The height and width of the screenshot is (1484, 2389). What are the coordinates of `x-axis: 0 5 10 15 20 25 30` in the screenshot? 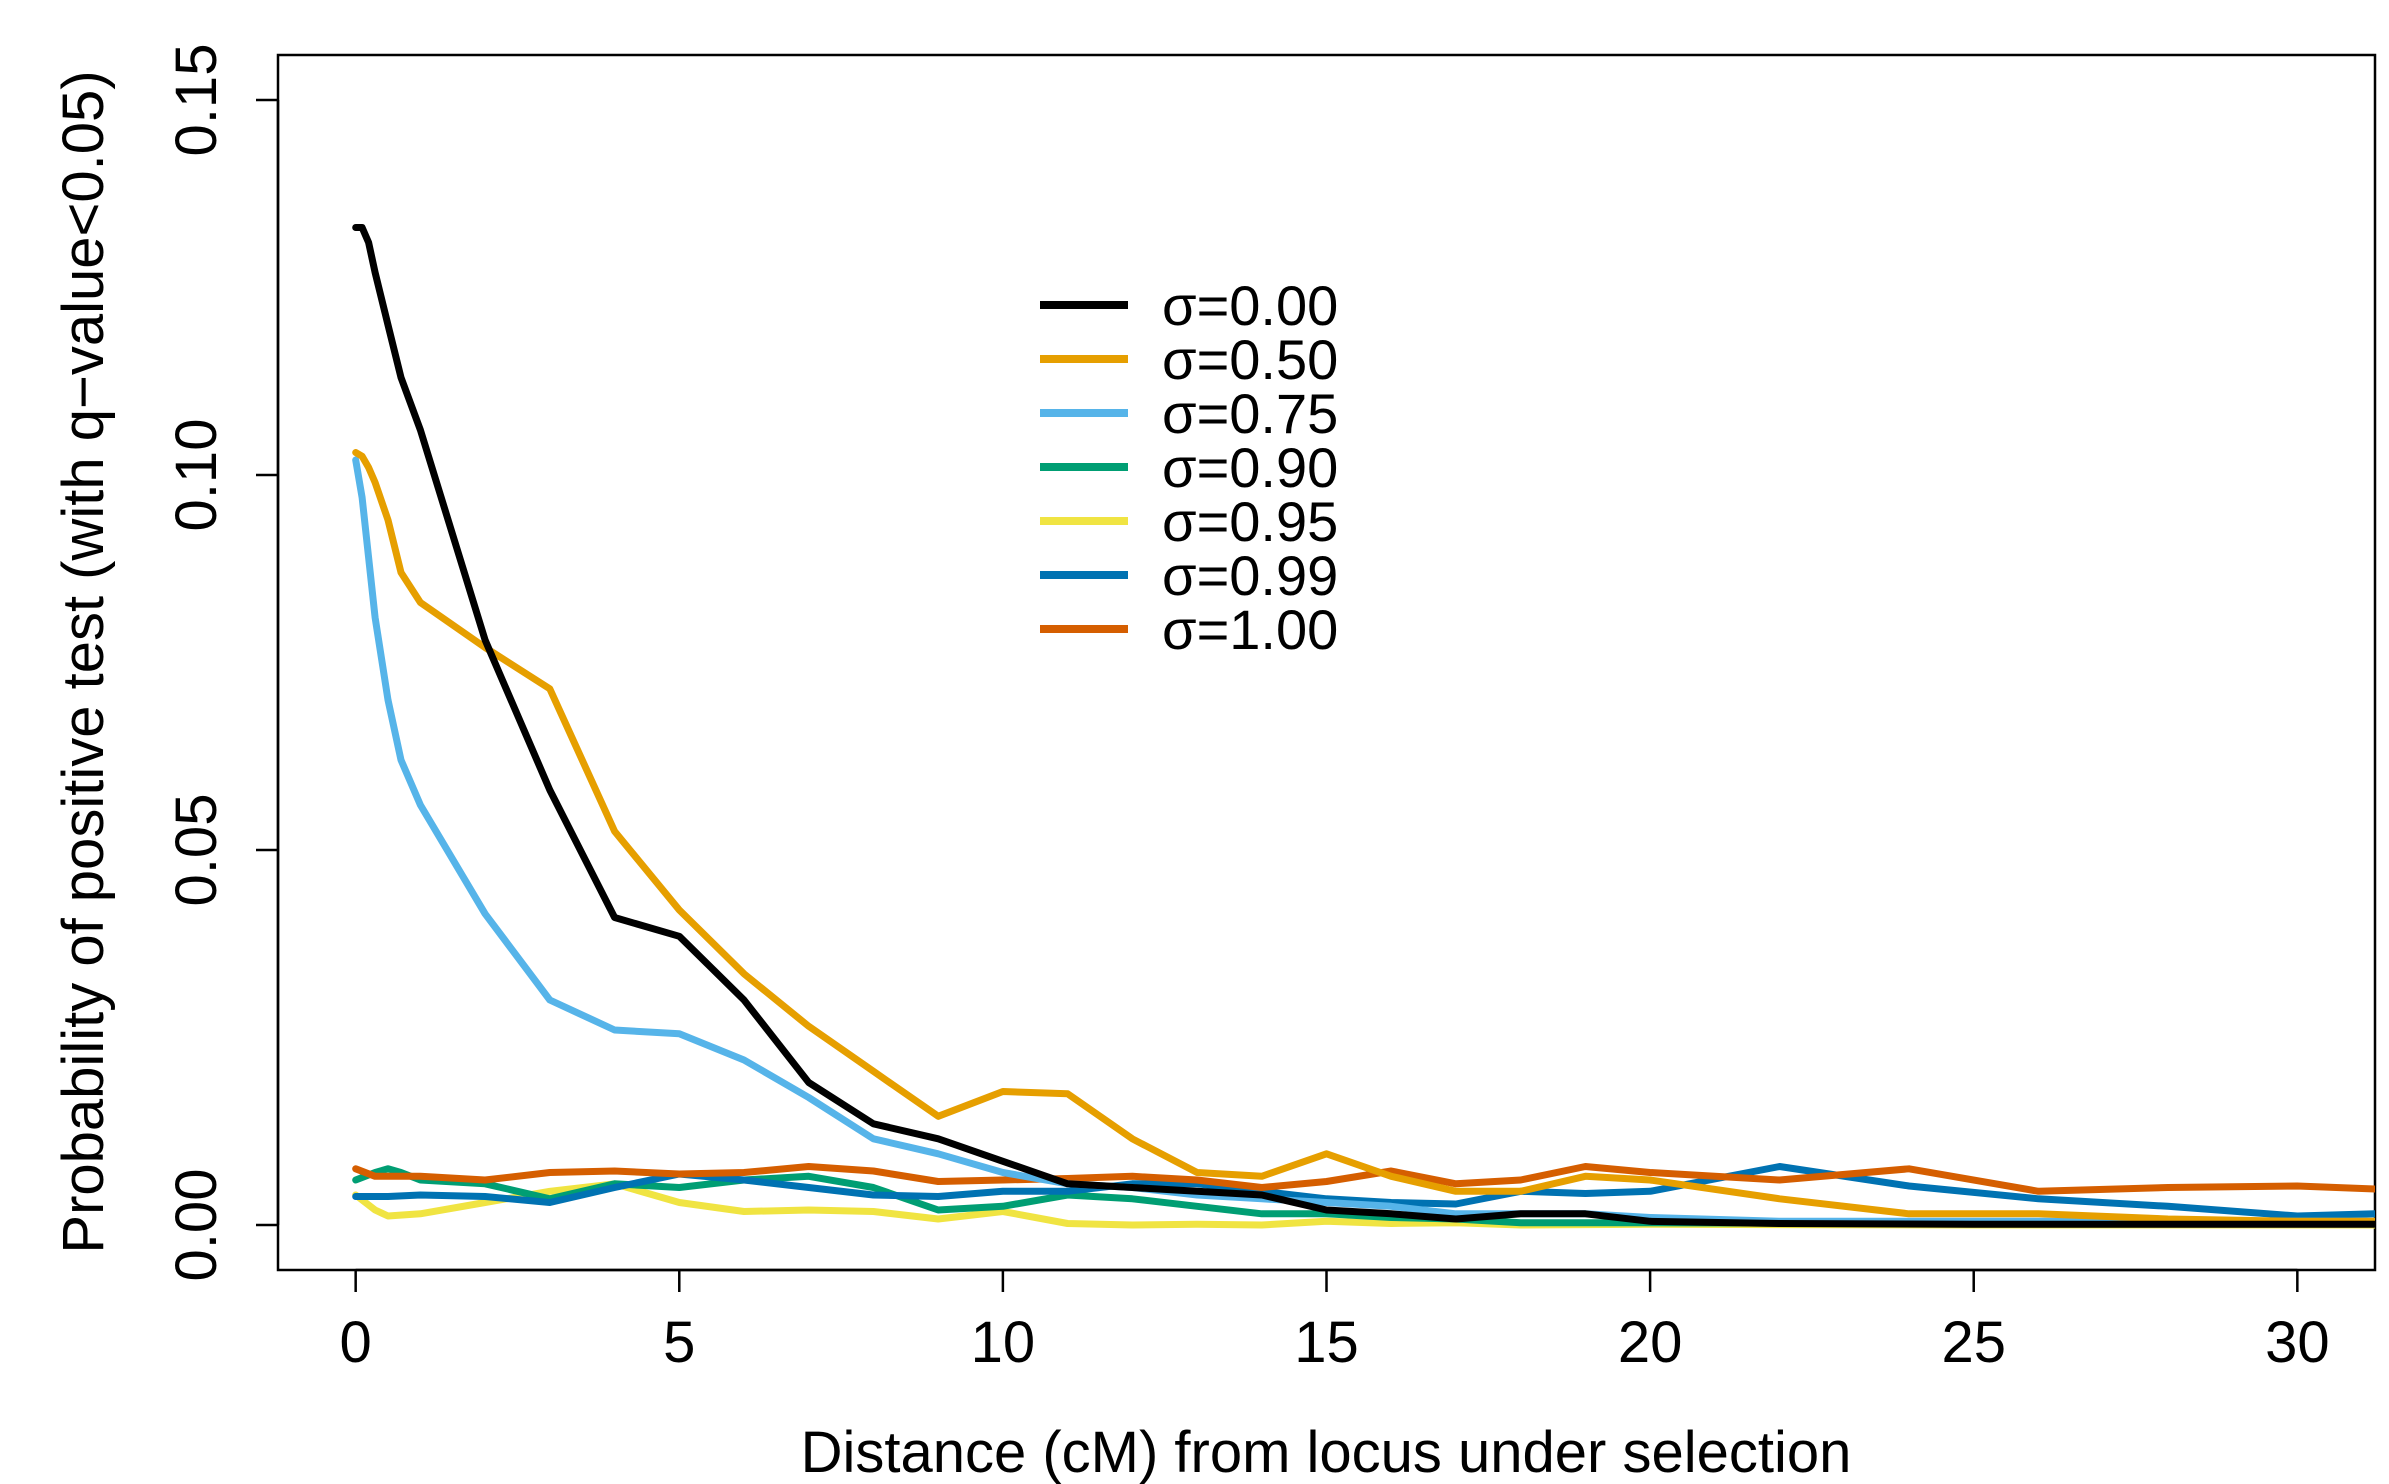 It's located at (1335, 1321).